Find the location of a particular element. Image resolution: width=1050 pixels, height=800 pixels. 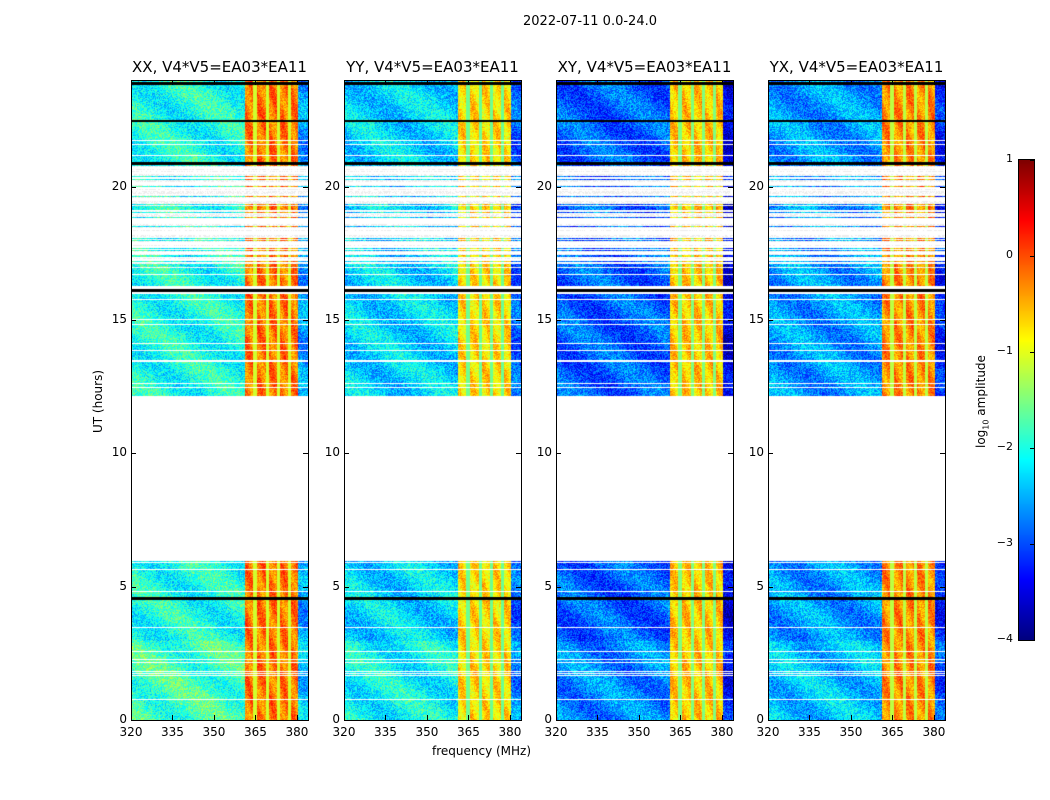

colorbar-tick-label: 1 is located at coordinates (1009, 158).